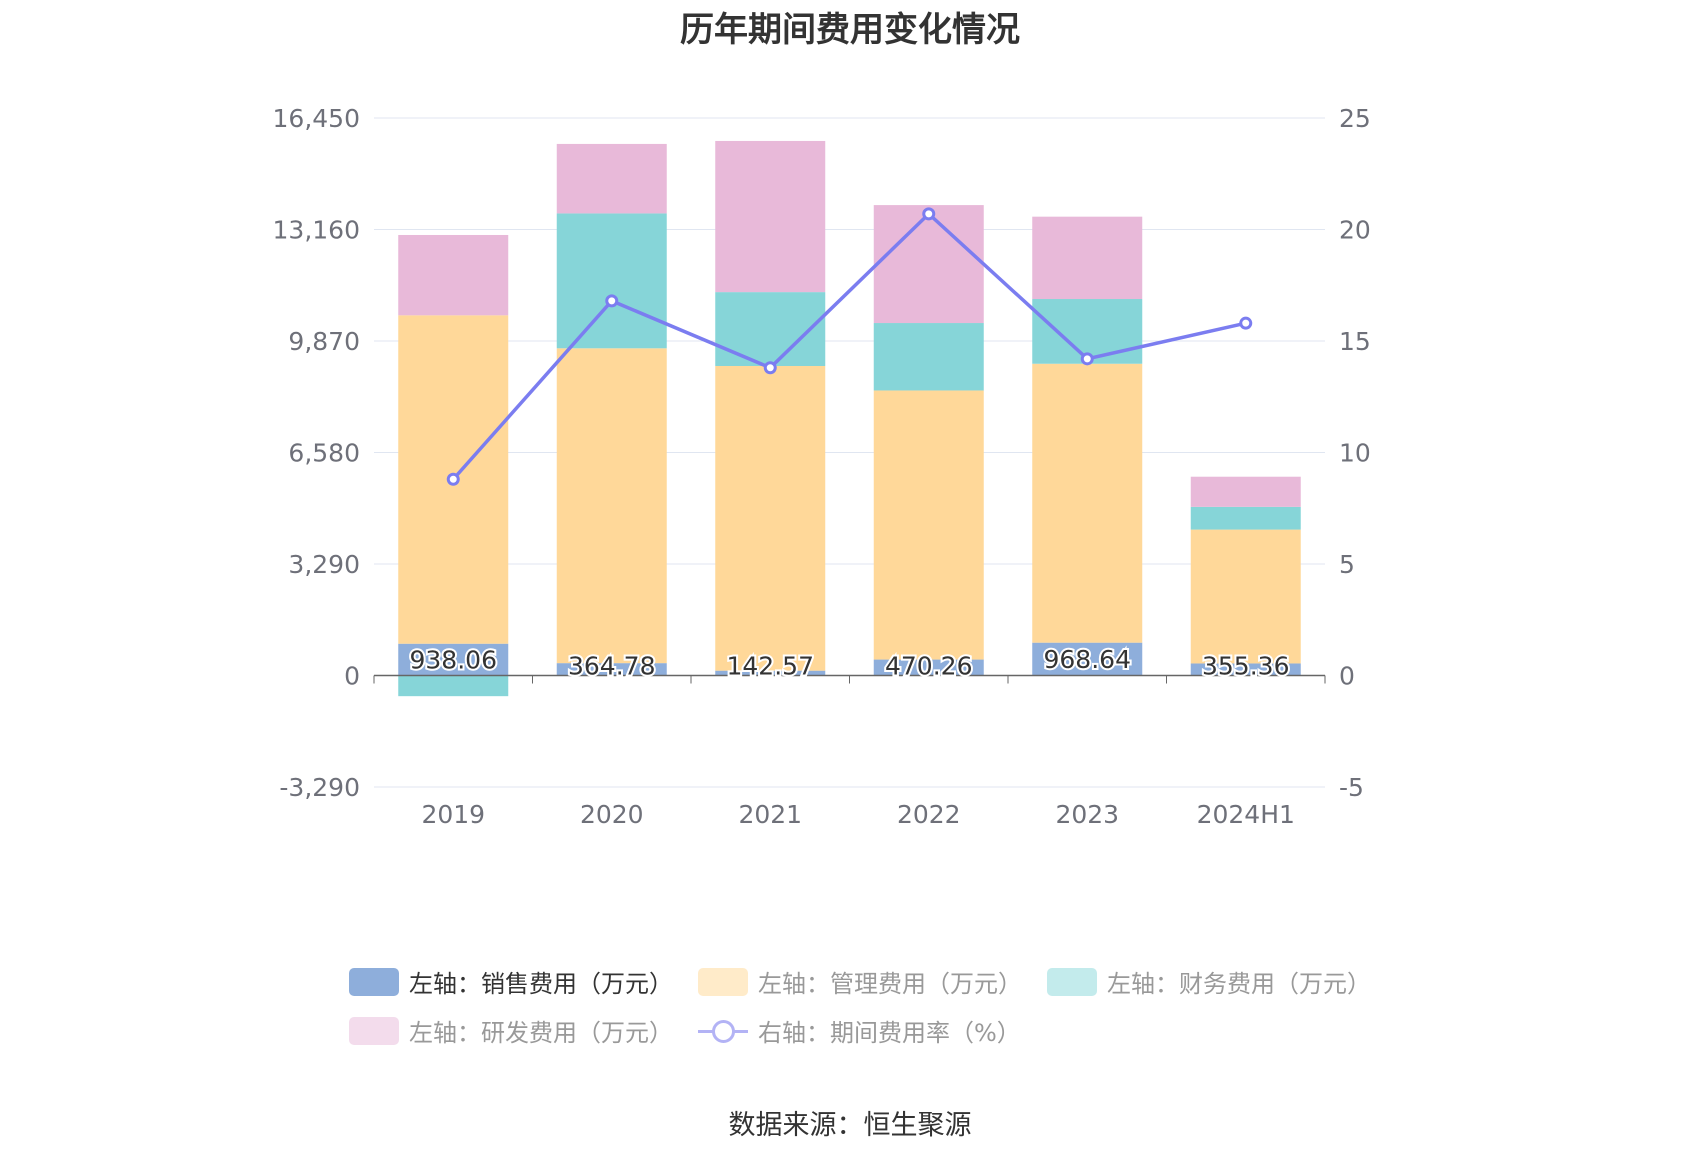  What do you see at coordinates (612, 814) in the screenshot?
I see `x-tick-label: 2020` at bounding box center [612, 814].